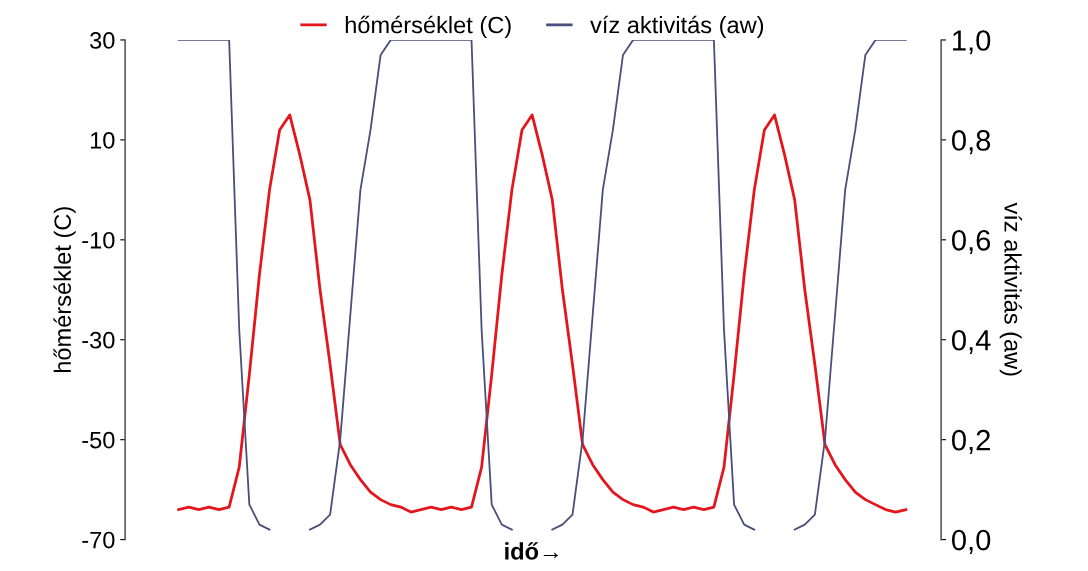  I want to click on y-tick-label: -50, so click(98, 440).